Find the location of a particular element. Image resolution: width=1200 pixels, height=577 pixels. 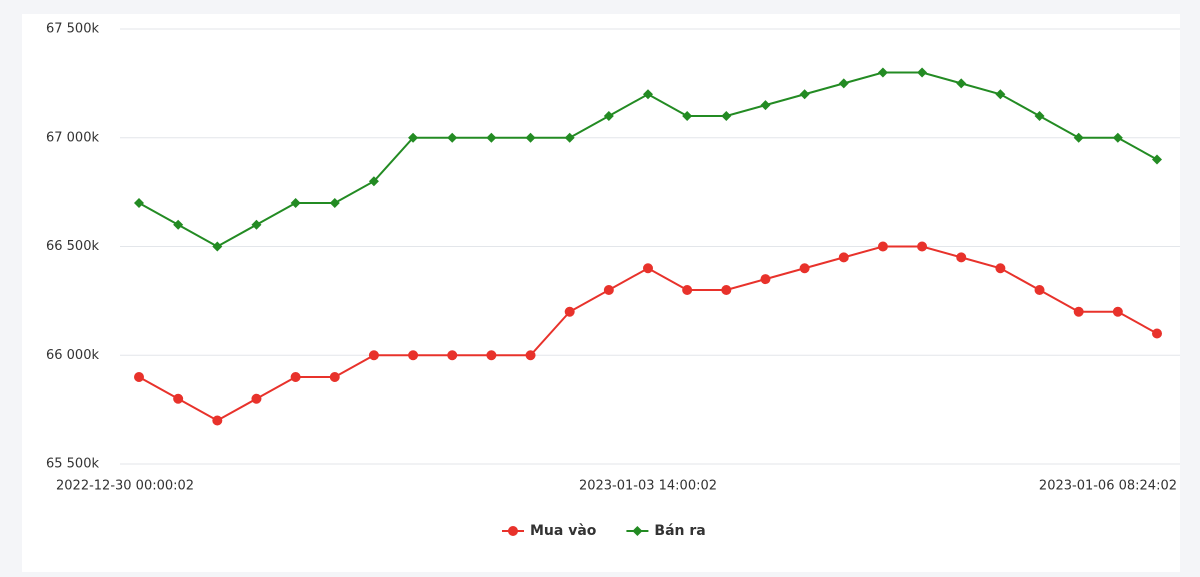

legend-label: Mua vào is located at coordinates (563, 531).